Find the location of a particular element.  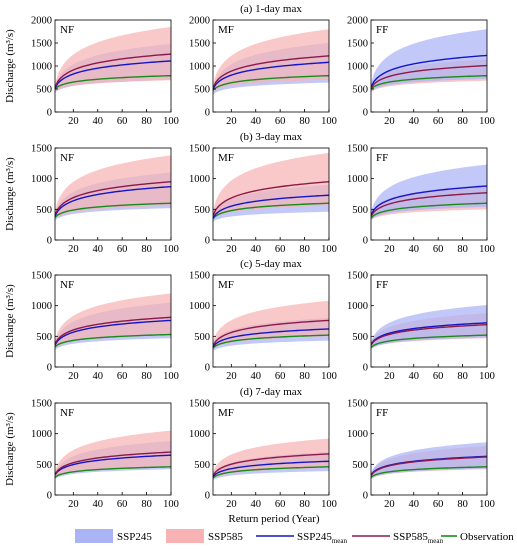

legend-swatch-ssp585 is located at coordinates (185, 536).